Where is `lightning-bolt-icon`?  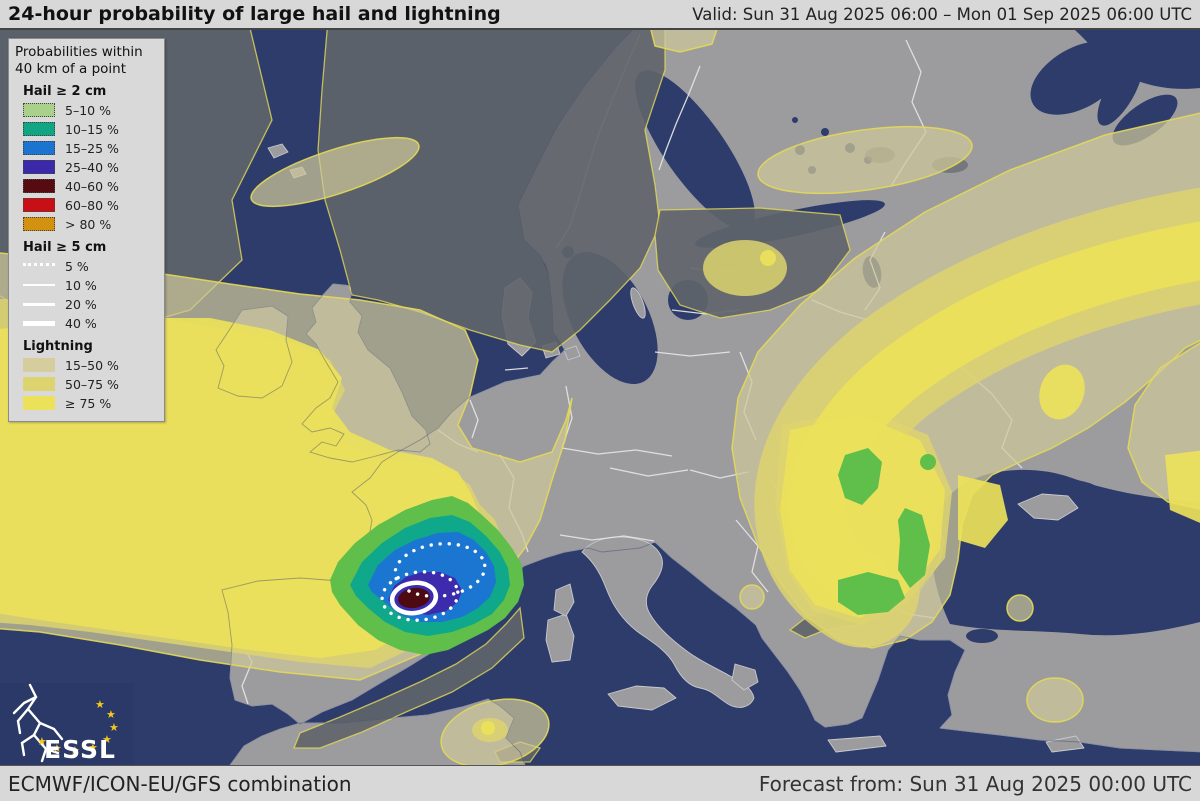
lightning-bolt-icon is located at coordinates (38, 723).